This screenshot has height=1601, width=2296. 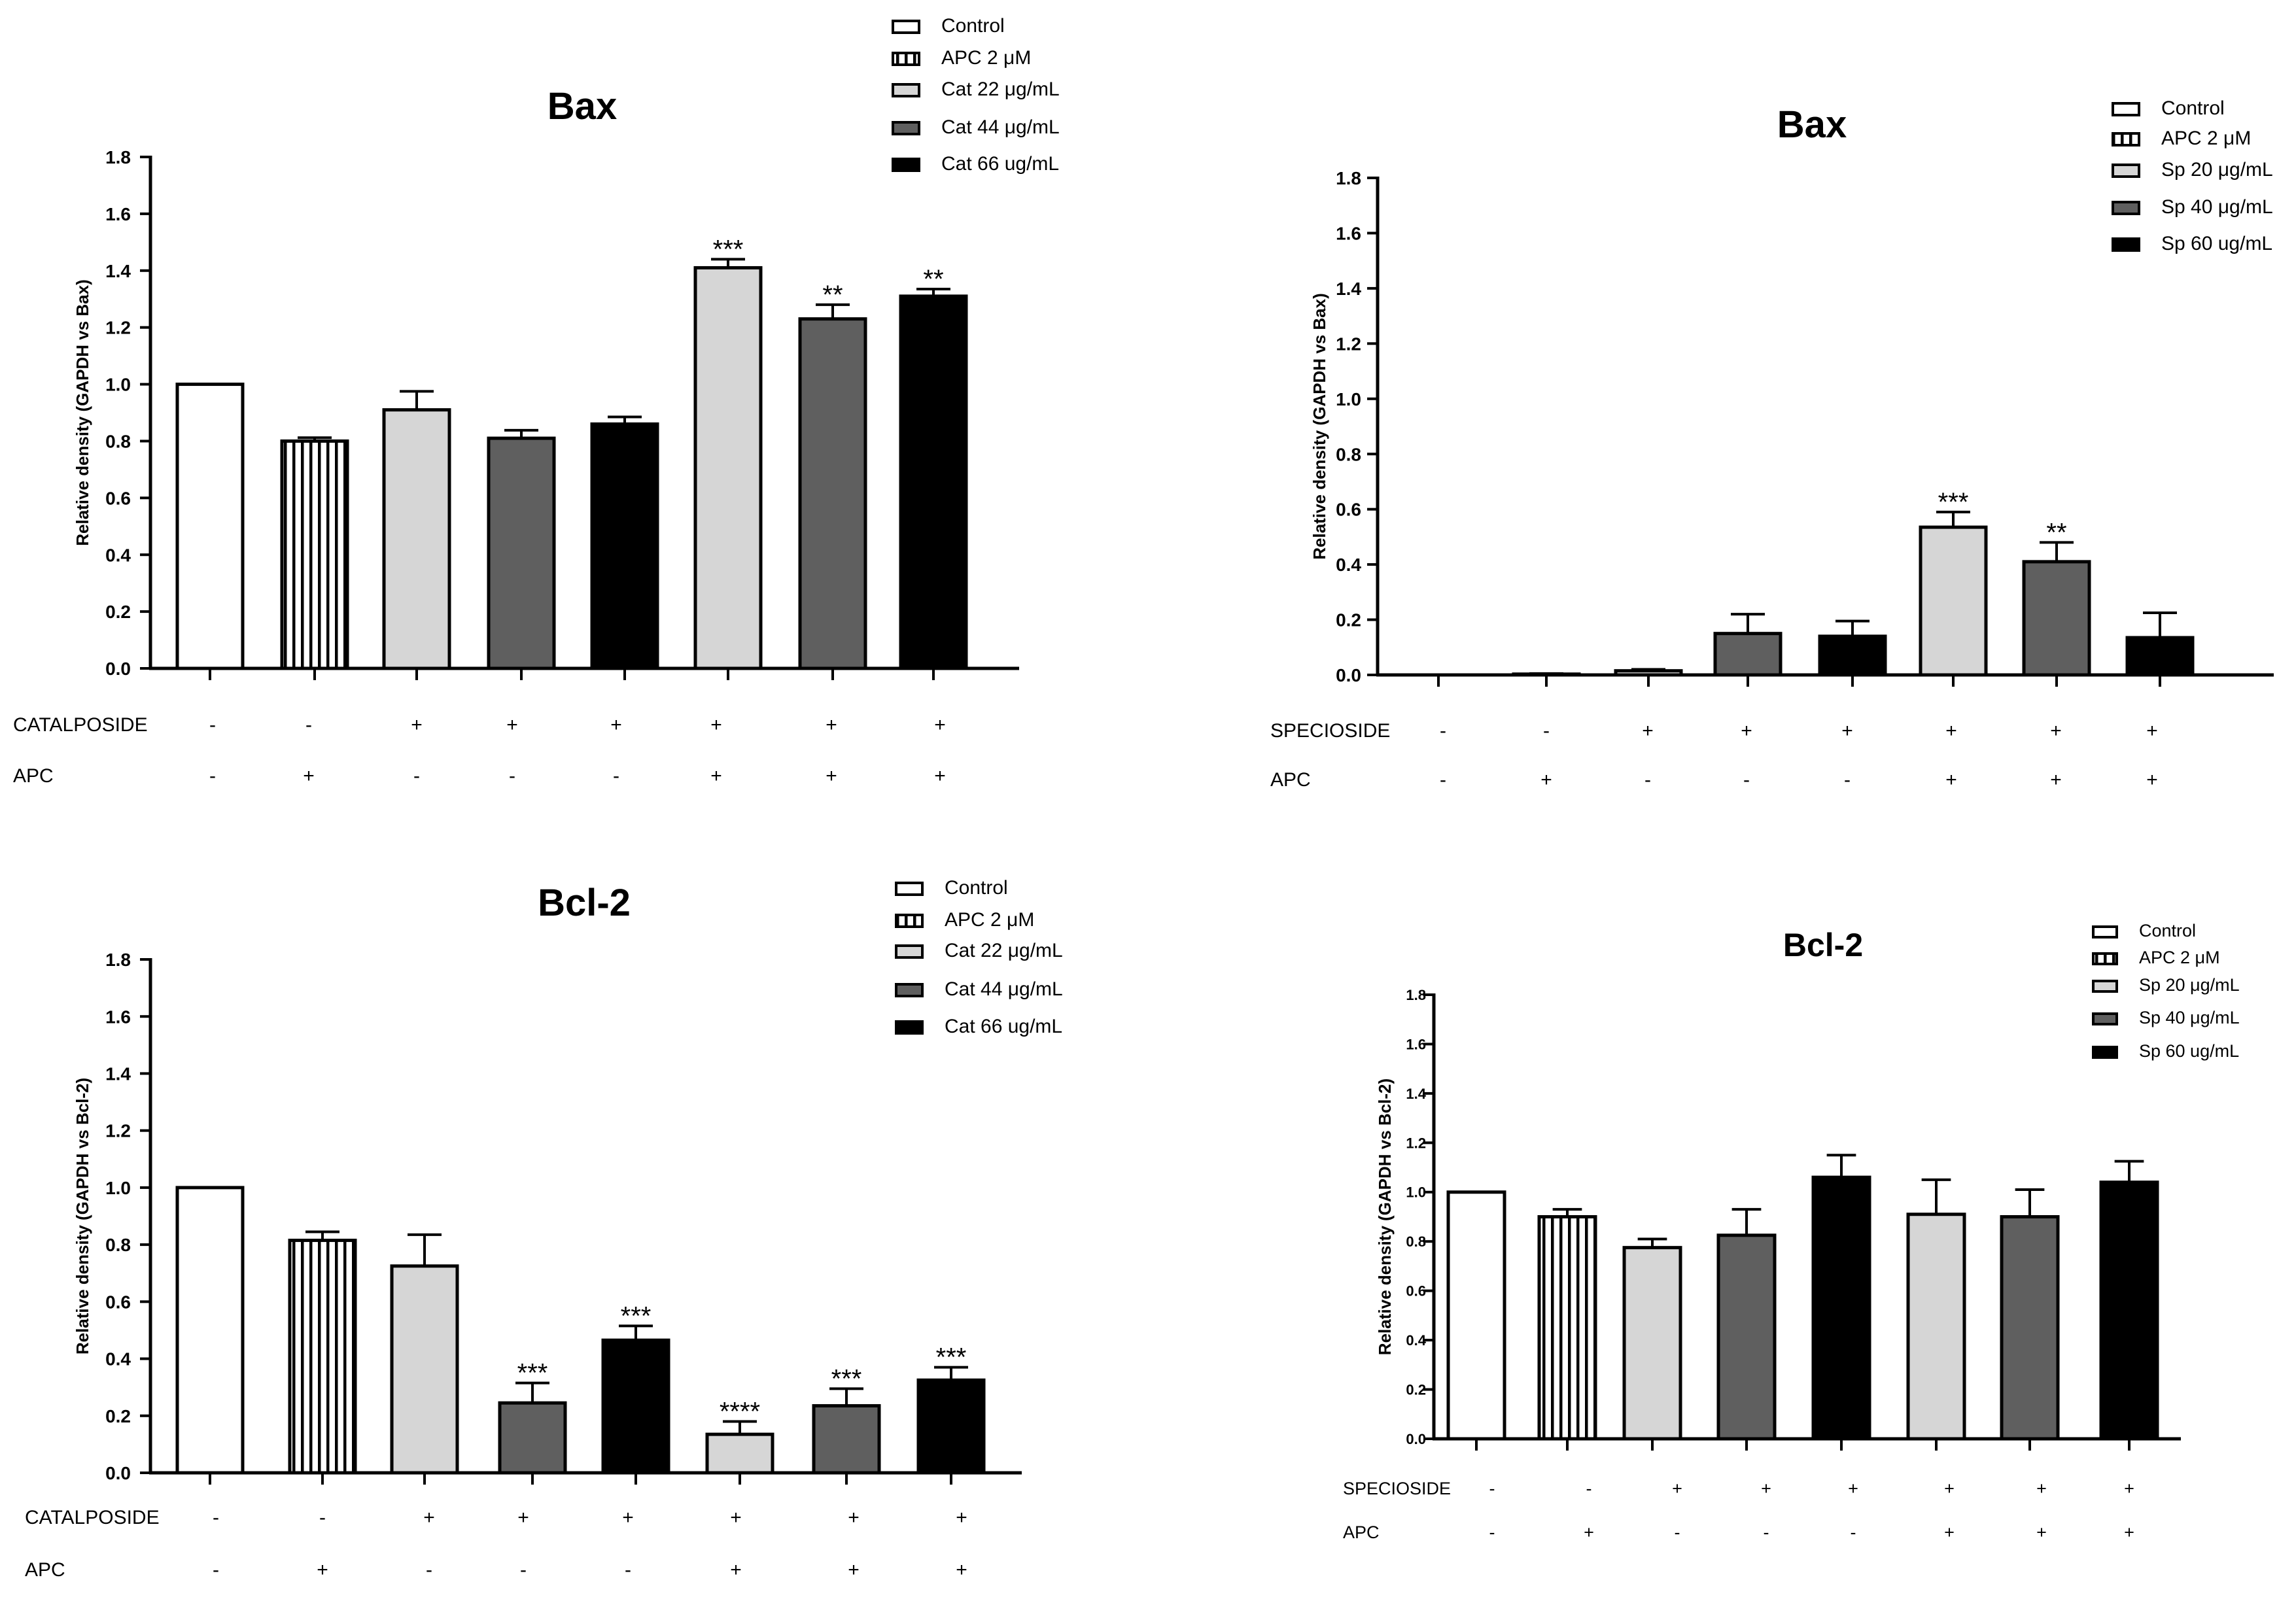 What do you see at coordinates (2217, 207) in the screenshot?
I see `legend-label: Sp 40 μg/mL` at bounding box center [2217, 207].